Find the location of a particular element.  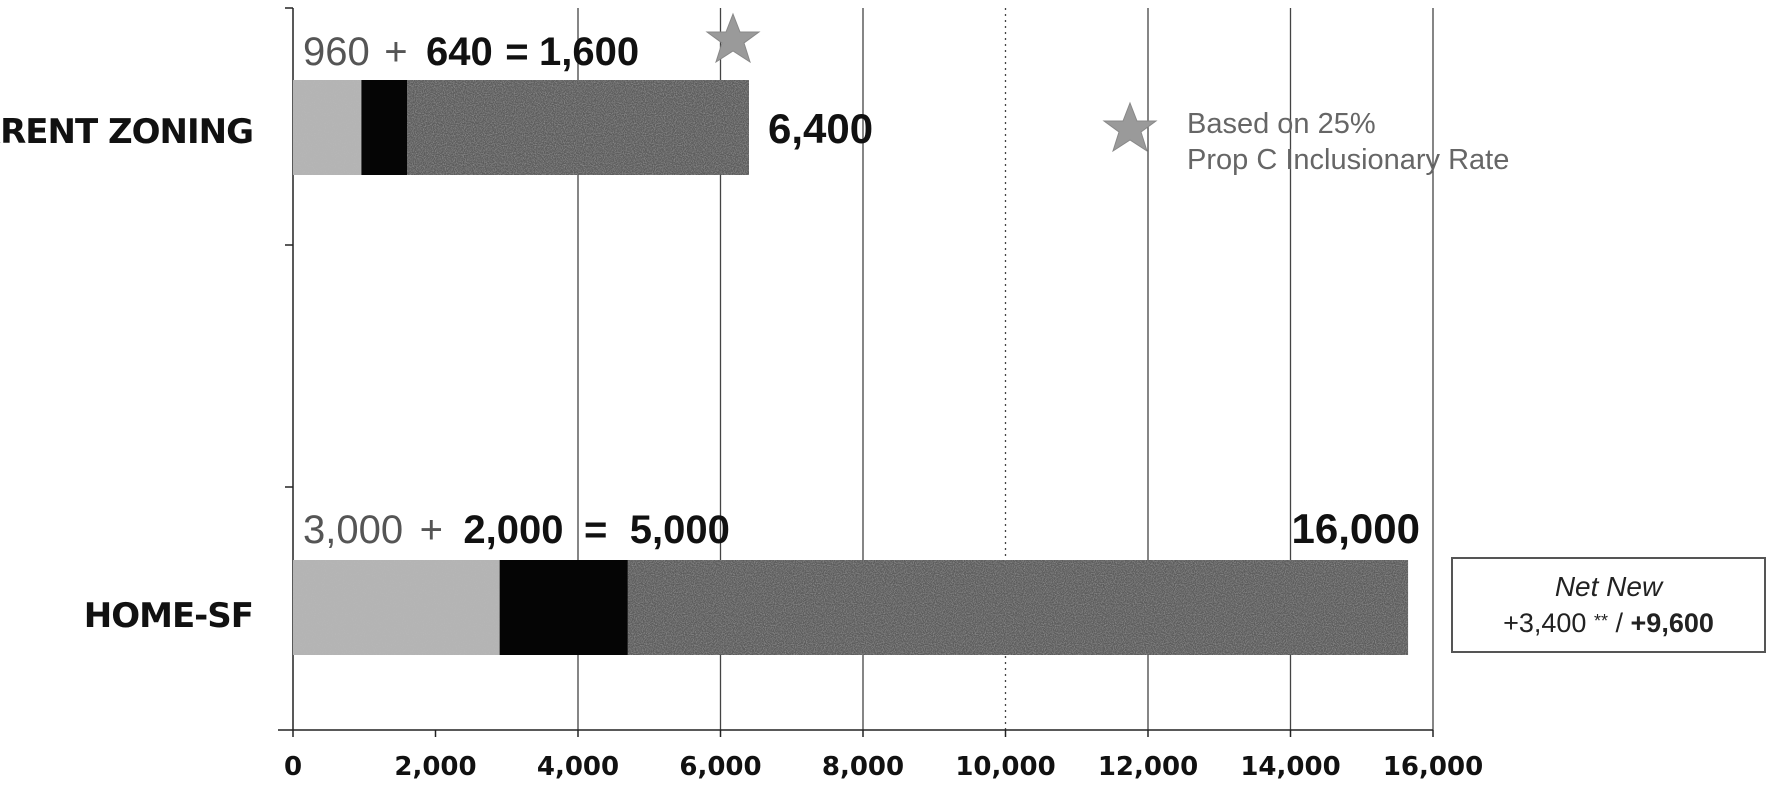

equation-sum: 5,000 is located at coordinates (680, 530).